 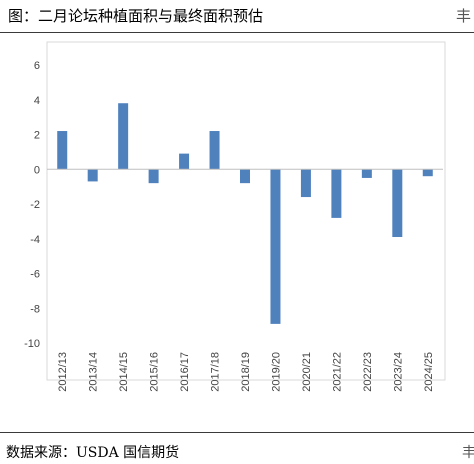 I want to click on x-tick-label: 2019/20, so click(x=276, y=372).